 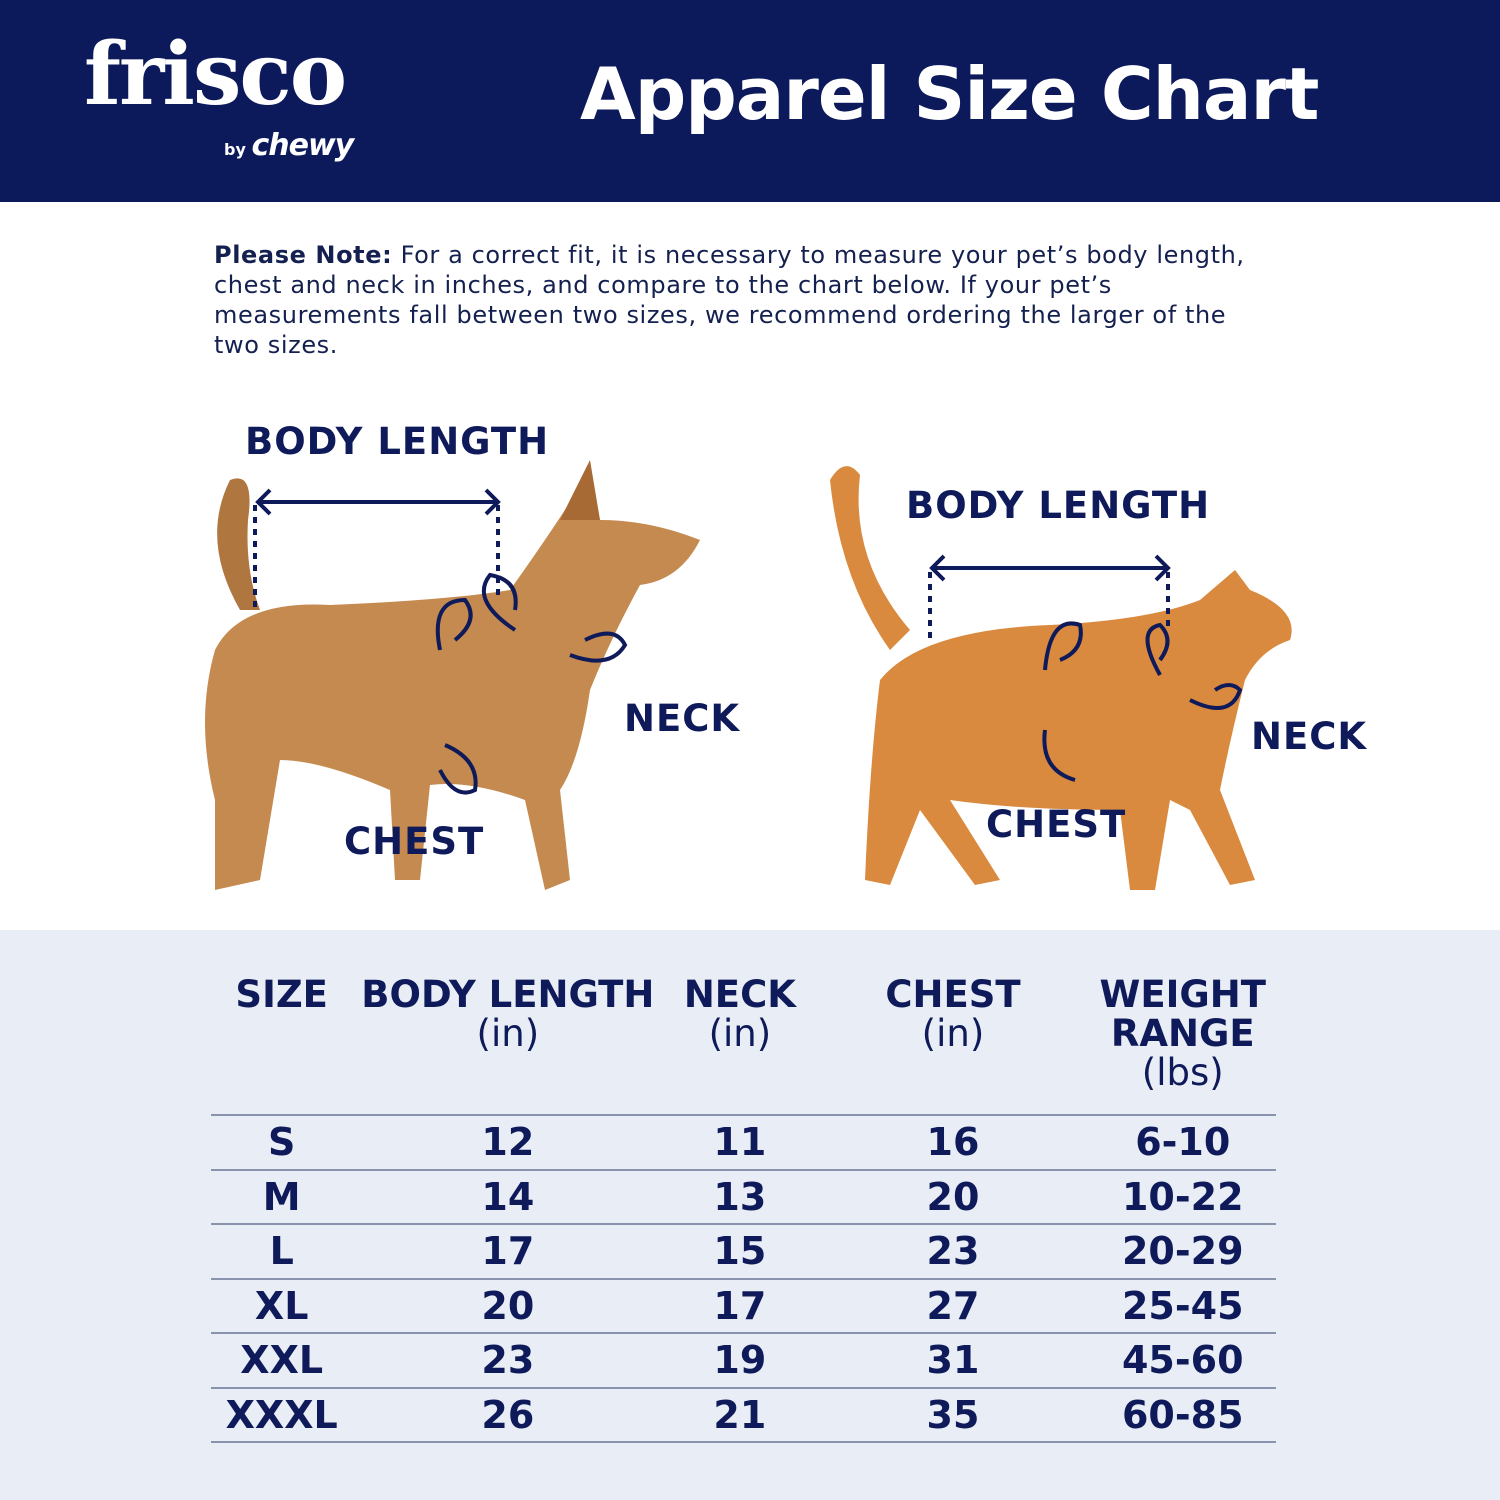 I want to click on dog-image, so click(x=452, y=675).